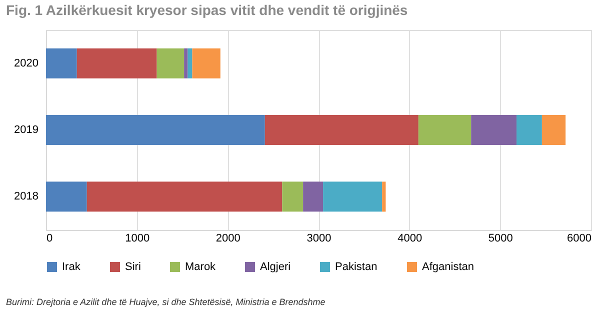 The width and height of the screenshot is (607, 322). I want to click on text: Burimi: Drejtoria e Azilit dhe të Huajve, si dhe Shtetësisë, Ministria e Brendshme, so click(166, 302).